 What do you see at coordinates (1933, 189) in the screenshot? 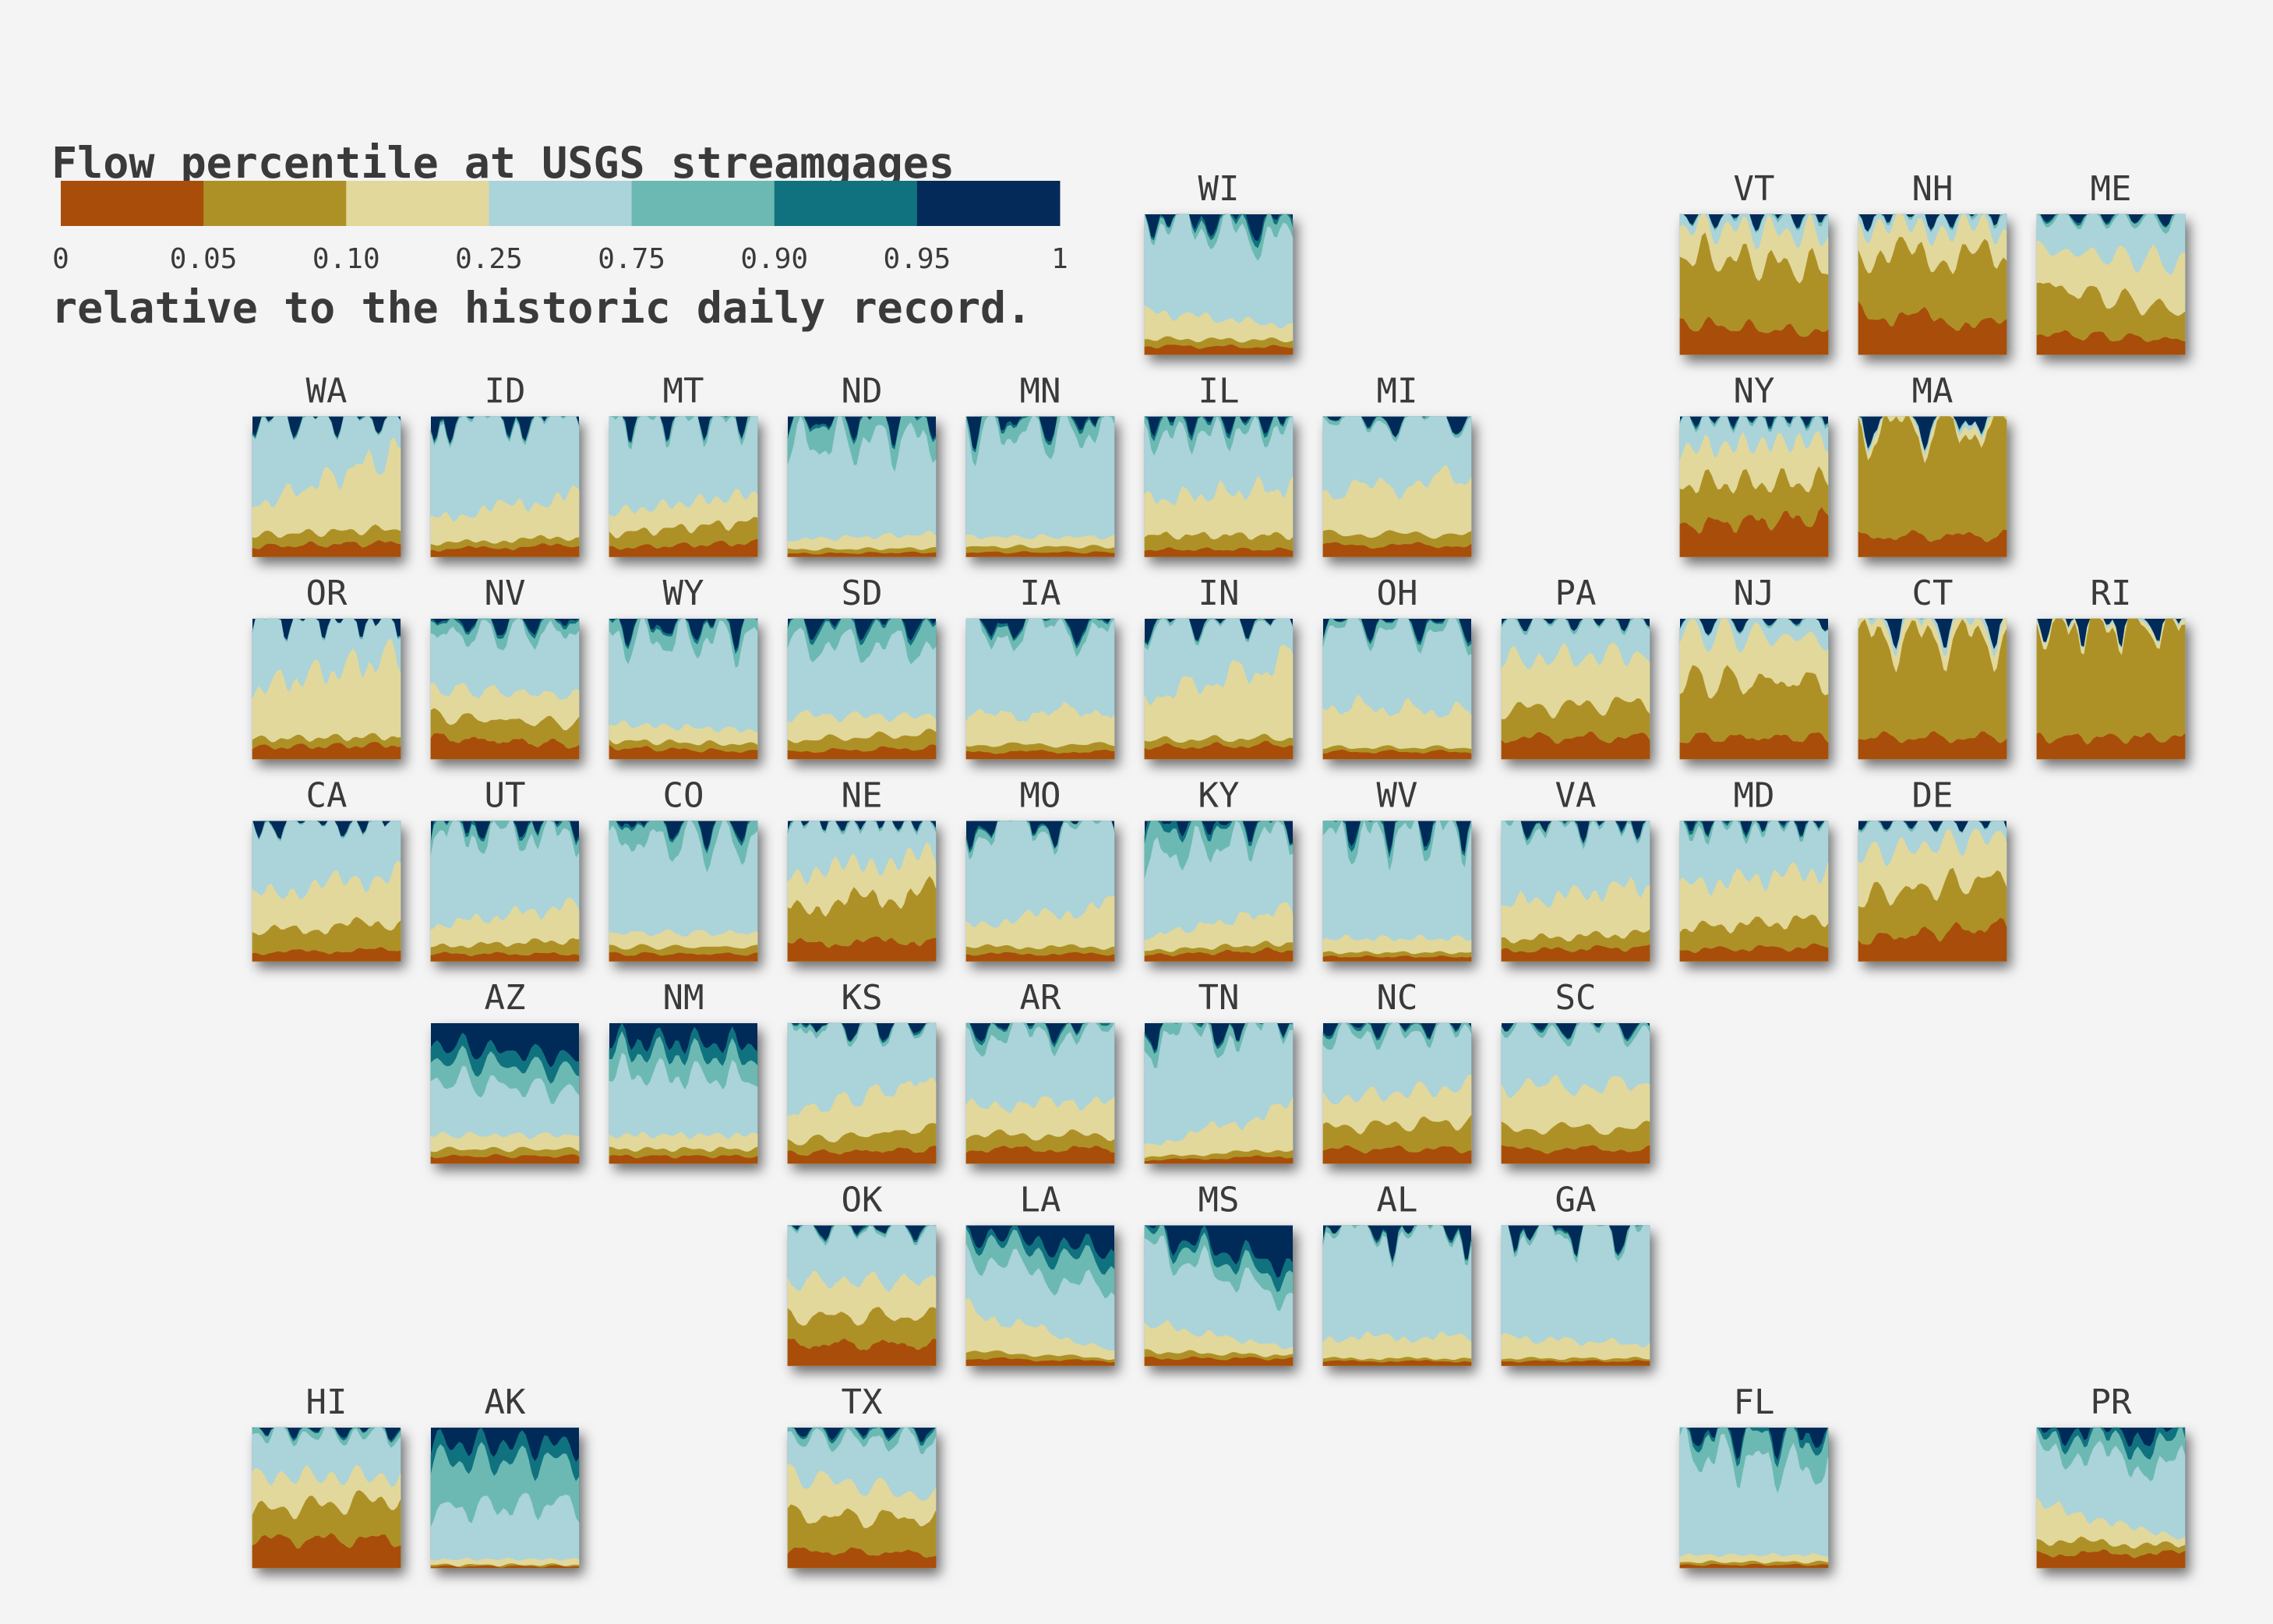
I see `state-label: NH` at bounding box center [1933, 189].